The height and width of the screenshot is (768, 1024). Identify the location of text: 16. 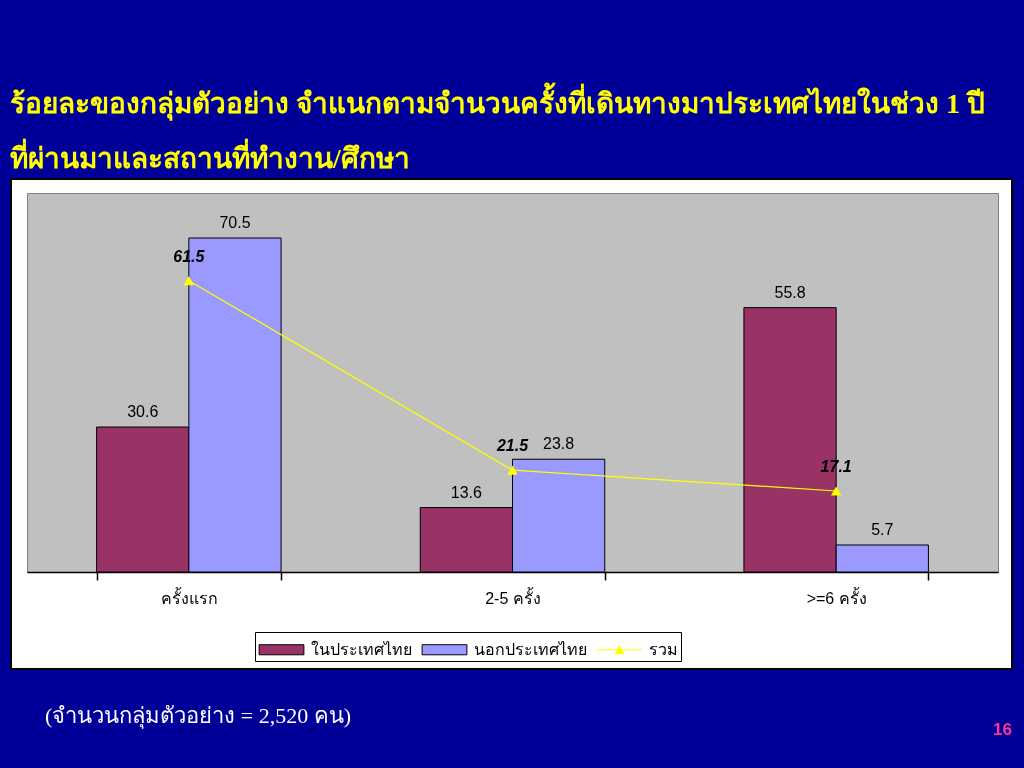
(1002, 730).